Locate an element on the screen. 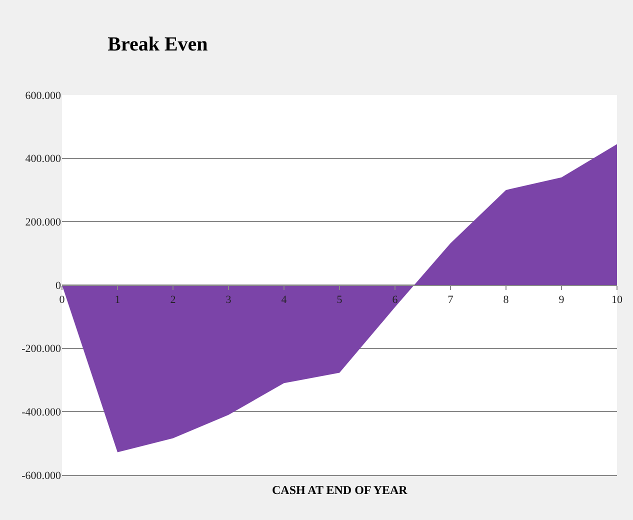 The width and height of the screenshot is (633, 520). x-axis-title: CASH AT END OF YEAR is located at coordinates (340, 490).